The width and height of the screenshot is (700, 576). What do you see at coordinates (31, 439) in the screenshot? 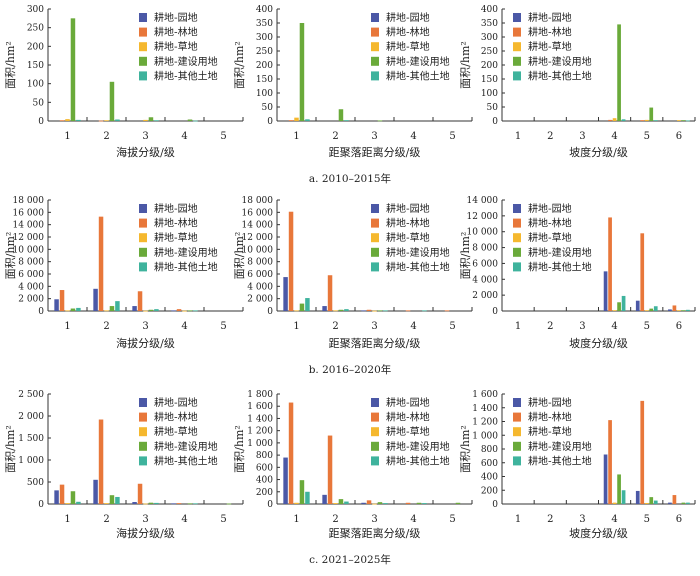
I see `y-tick-label: 1 500` at bounding box center [31, 439].